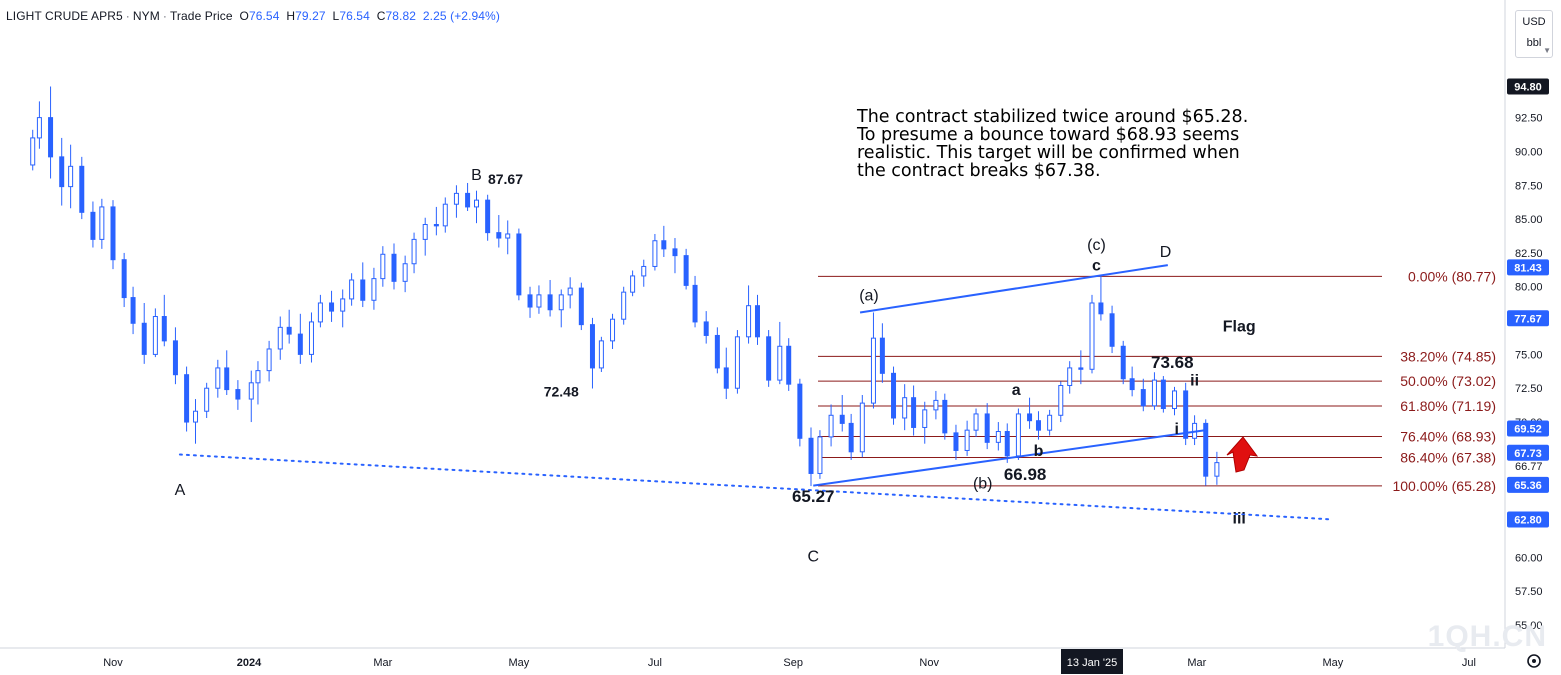 This screenshot has height=675, width=1561. What do you see at coordinates (1534, 22) in the screenshot?
I see `currency-label: USD` at bounding box center [1534, 22].